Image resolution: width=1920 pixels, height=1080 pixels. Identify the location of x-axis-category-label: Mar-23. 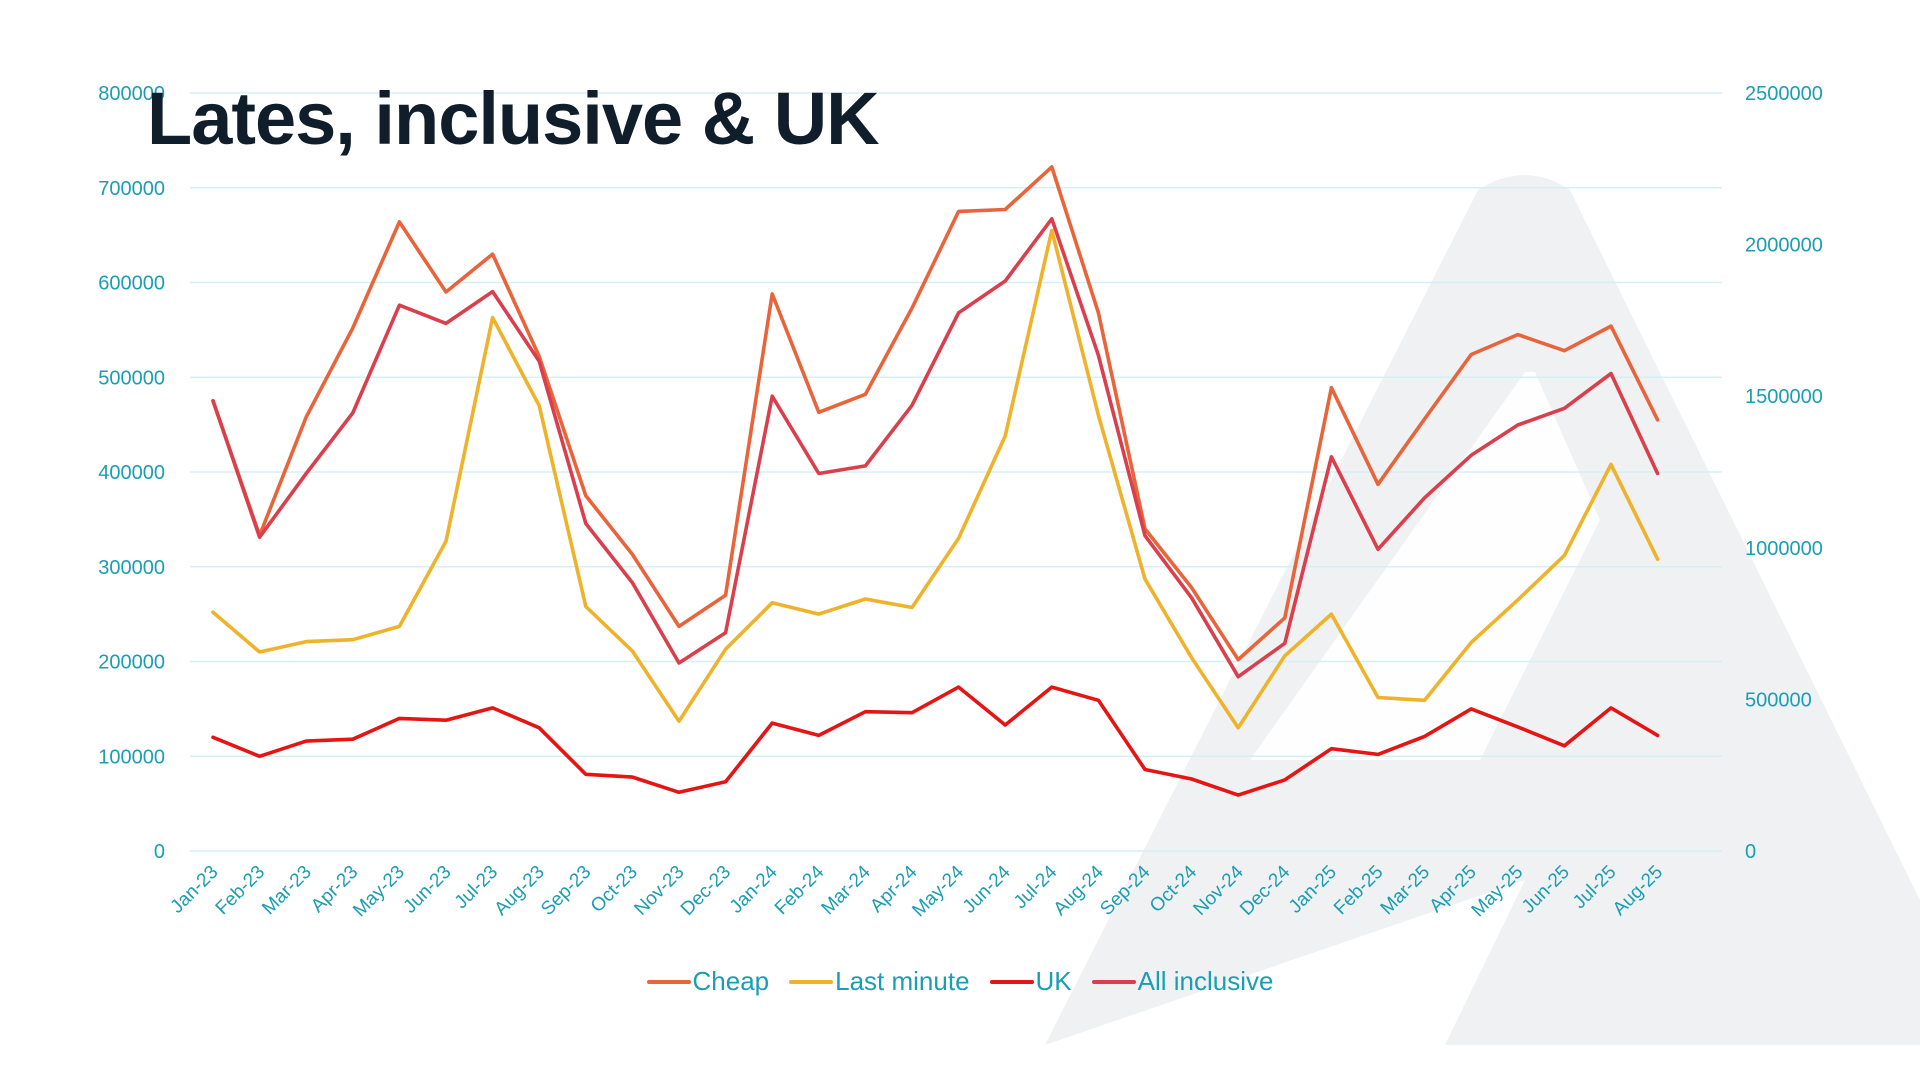
(286, 890).